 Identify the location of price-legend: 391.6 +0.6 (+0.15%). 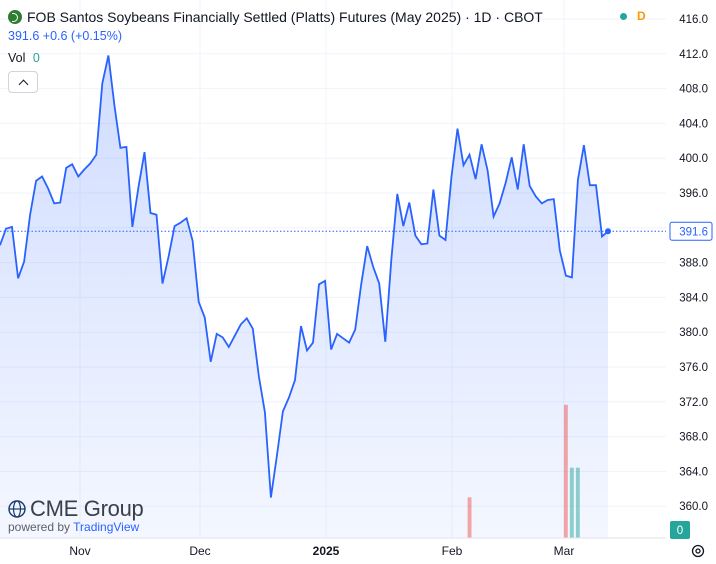
(65, 36).